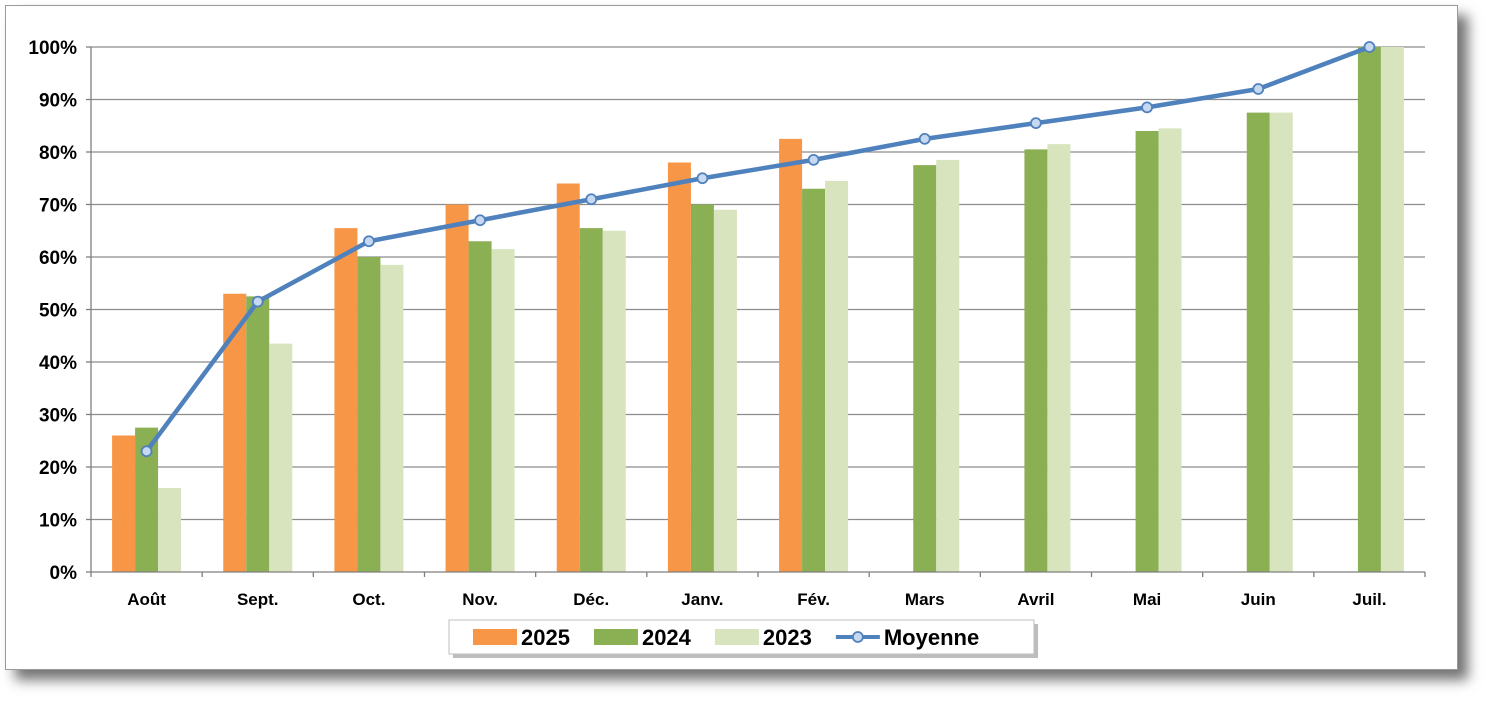 The height and width of the screenshot is (704, 1491). Describe the element at coordinates (545, 637) in the screenshot. I see `legend-label: 2025` at that location.